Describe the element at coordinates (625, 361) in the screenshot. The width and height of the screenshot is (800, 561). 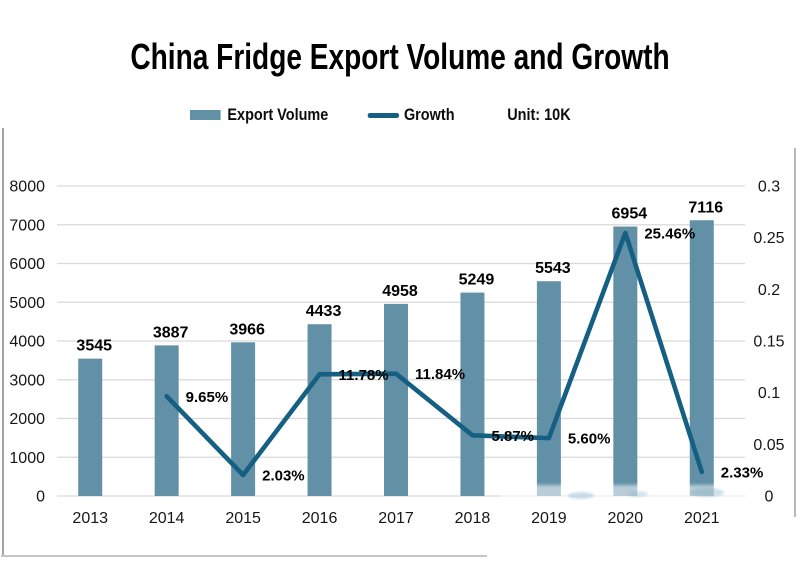
I see `bar-2020` at that location.